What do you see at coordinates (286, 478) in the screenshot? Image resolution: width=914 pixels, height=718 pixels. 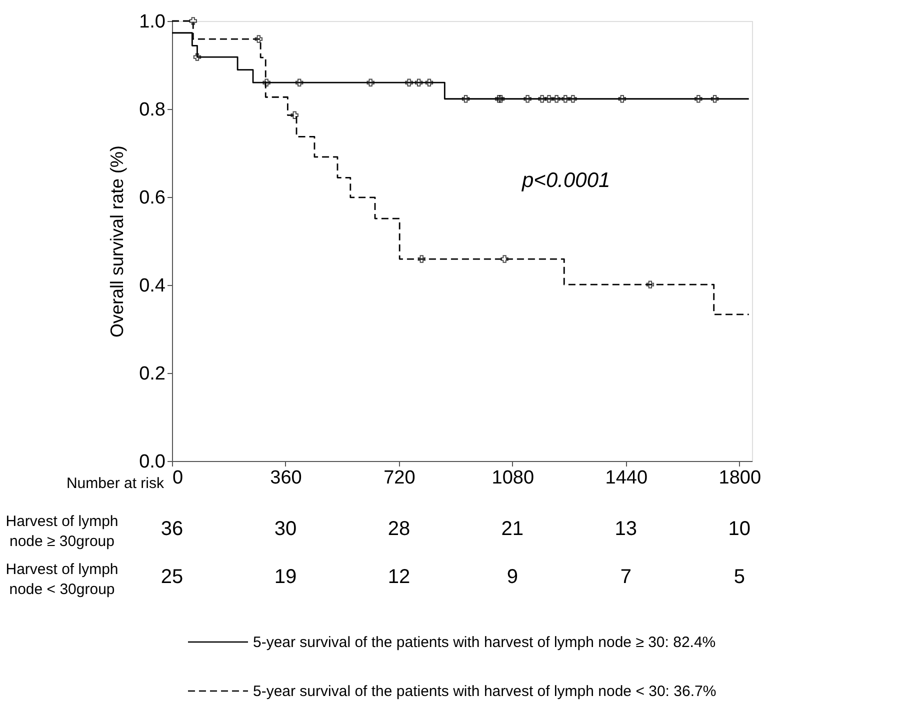 I see `x-tick-label: 360` at bounding box center [286, 478].